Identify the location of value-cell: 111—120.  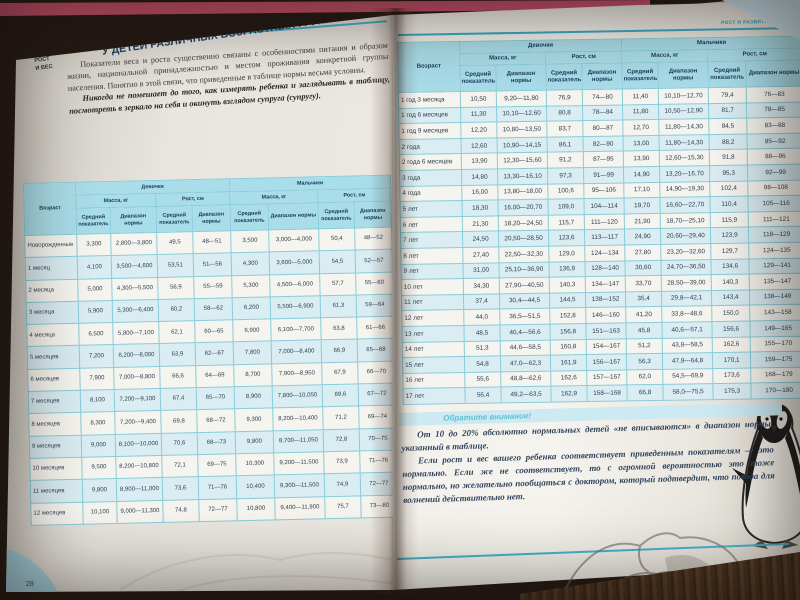
(604, 221).